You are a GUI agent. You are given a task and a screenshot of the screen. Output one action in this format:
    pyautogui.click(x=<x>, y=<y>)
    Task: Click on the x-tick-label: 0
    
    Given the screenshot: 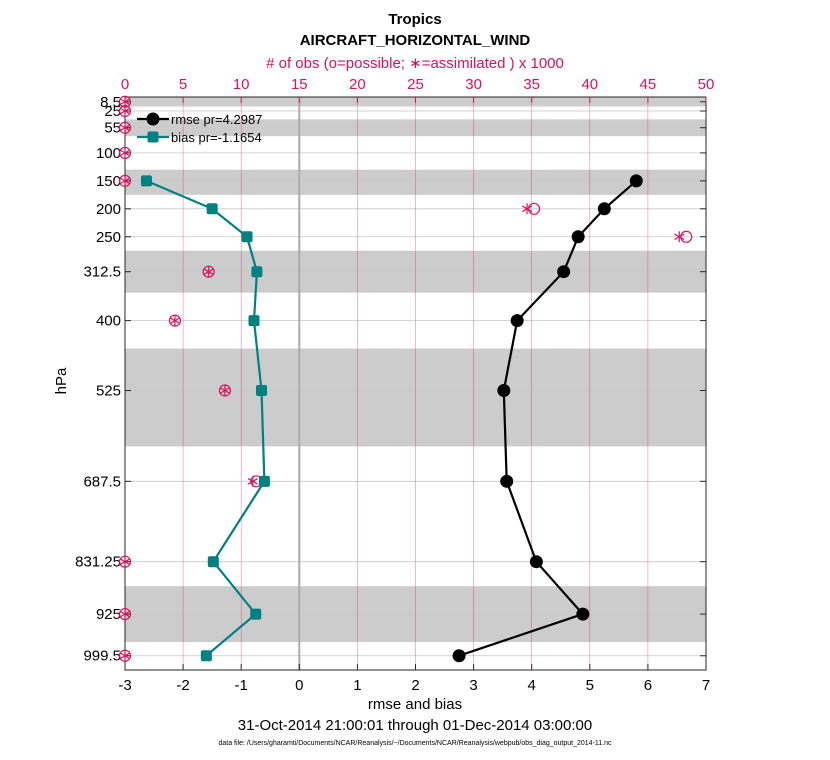 What is the action you would take?
    pyautogui.click(x=299, y=685)
    